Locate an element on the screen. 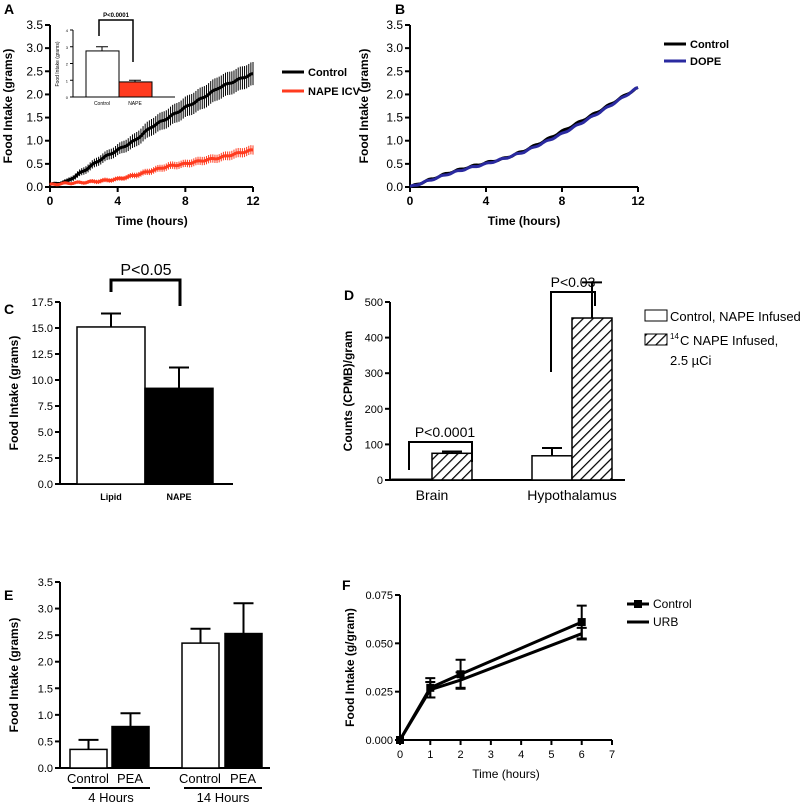 The width and height of the screenshot is (800, 805). bar-control-brain is located at coordinates (412, 479).